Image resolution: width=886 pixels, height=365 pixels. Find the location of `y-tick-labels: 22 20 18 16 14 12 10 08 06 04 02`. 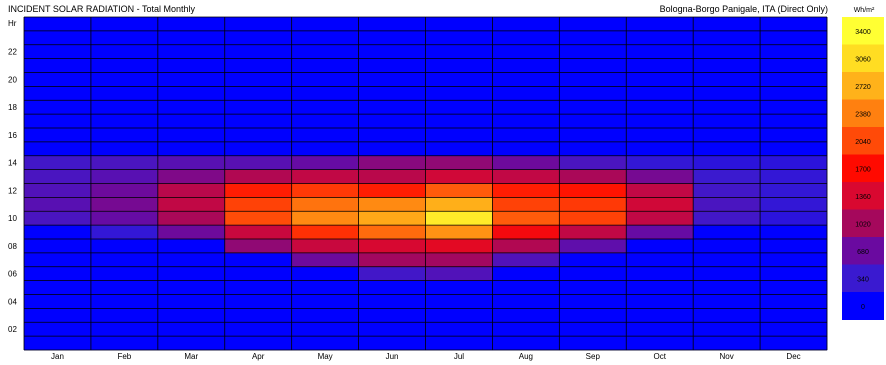

y-tick-labels: 22 20 18 16 14 12 10 08 06 04 02 is located at coordinates (12, 191).